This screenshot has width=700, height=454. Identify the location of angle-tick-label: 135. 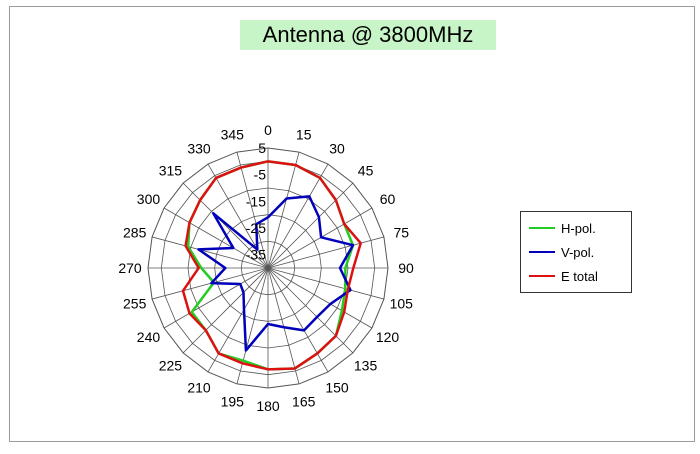
(366, 366).